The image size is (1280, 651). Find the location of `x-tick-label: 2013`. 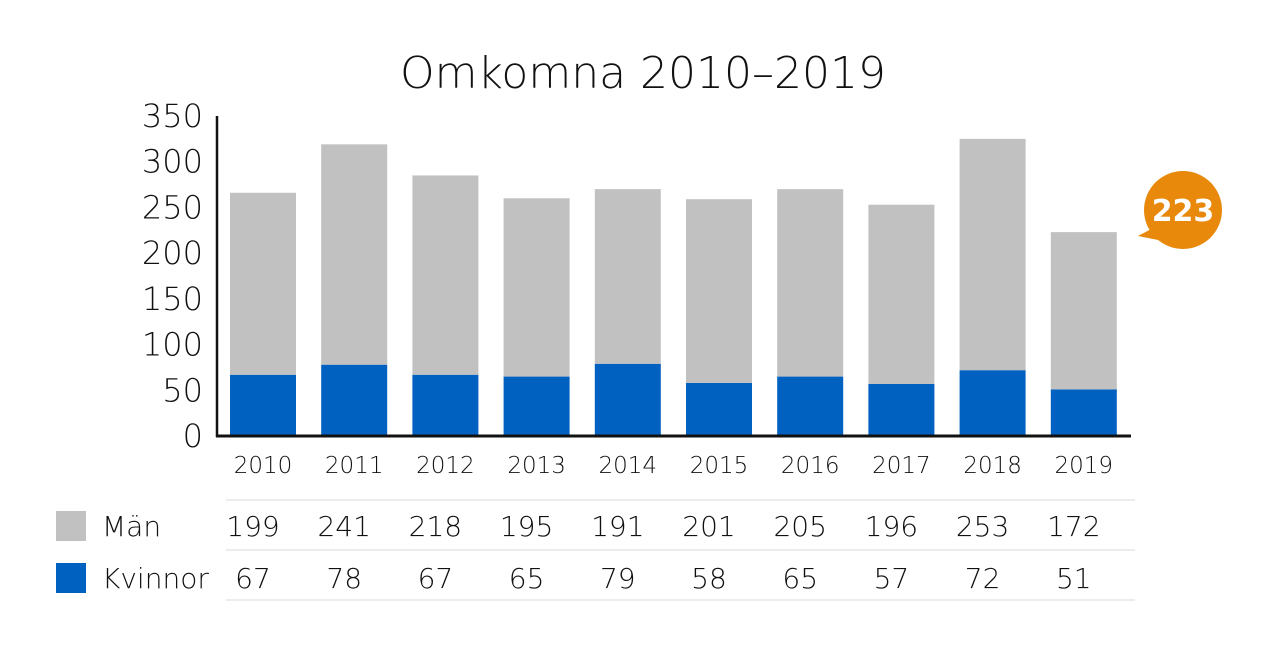

x-tick-label: 2013 is located at coordinates (536, 466).